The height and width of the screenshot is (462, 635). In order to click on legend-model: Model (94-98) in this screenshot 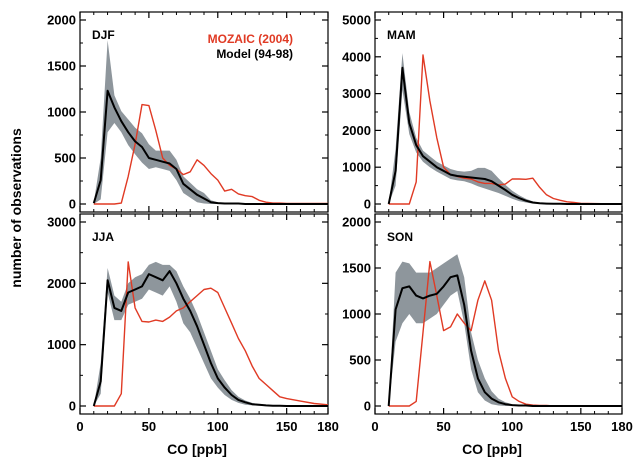, I will do `click(254, 54)`.